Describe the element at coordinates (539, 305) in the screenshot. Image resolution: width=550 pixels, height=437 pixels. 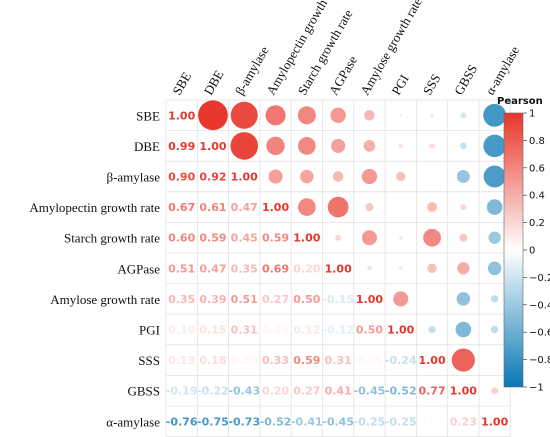
I see `legend-tick-label: −0.4` at that location.